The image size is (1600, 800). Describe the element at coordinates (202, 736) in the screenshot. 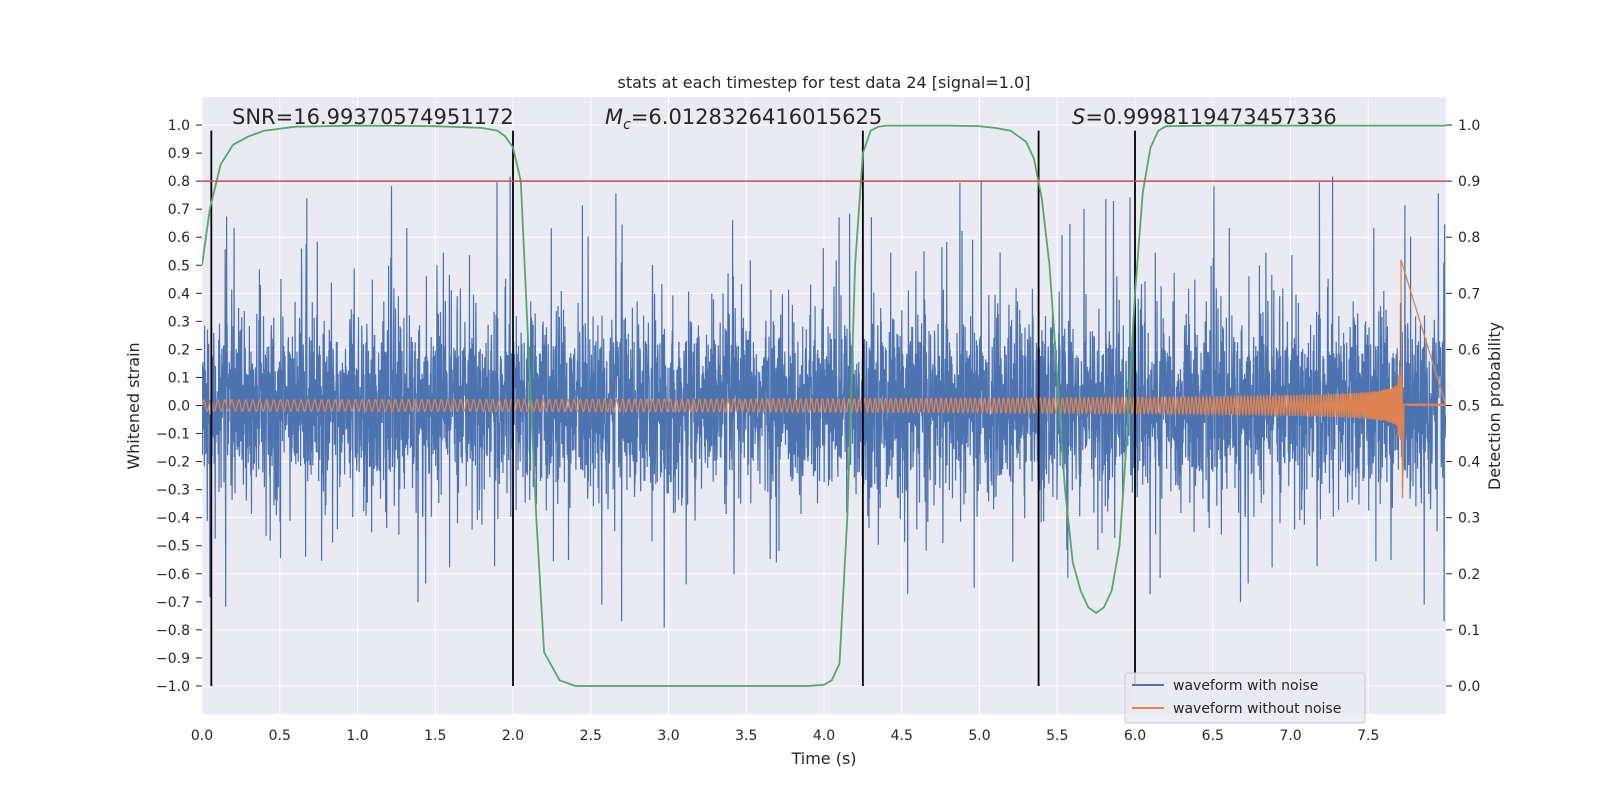

I see `x-tick-label: 0.0` at that location.